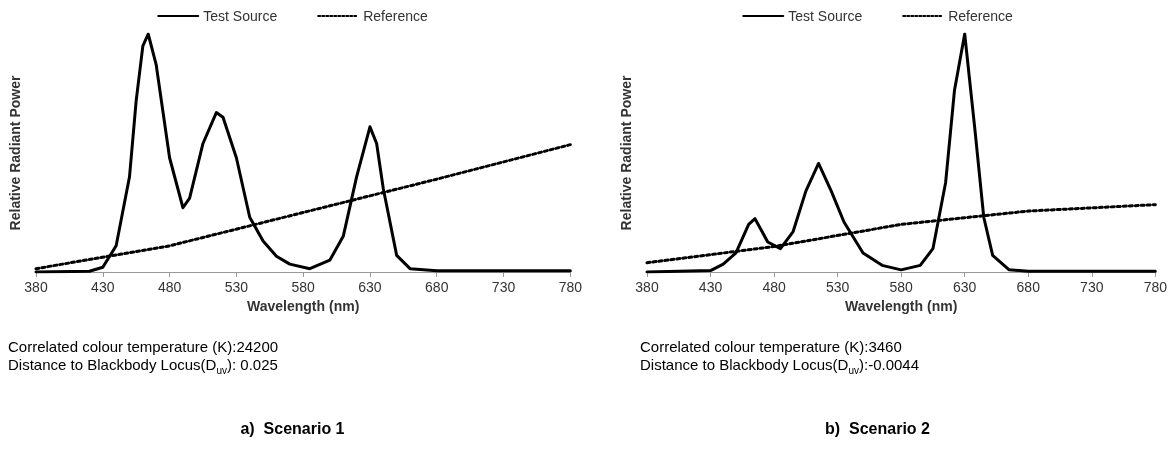 This screenshot has width=1171, height=460. I want to click on text: Correlated colour temperature (K):24200, so click(143, 346).